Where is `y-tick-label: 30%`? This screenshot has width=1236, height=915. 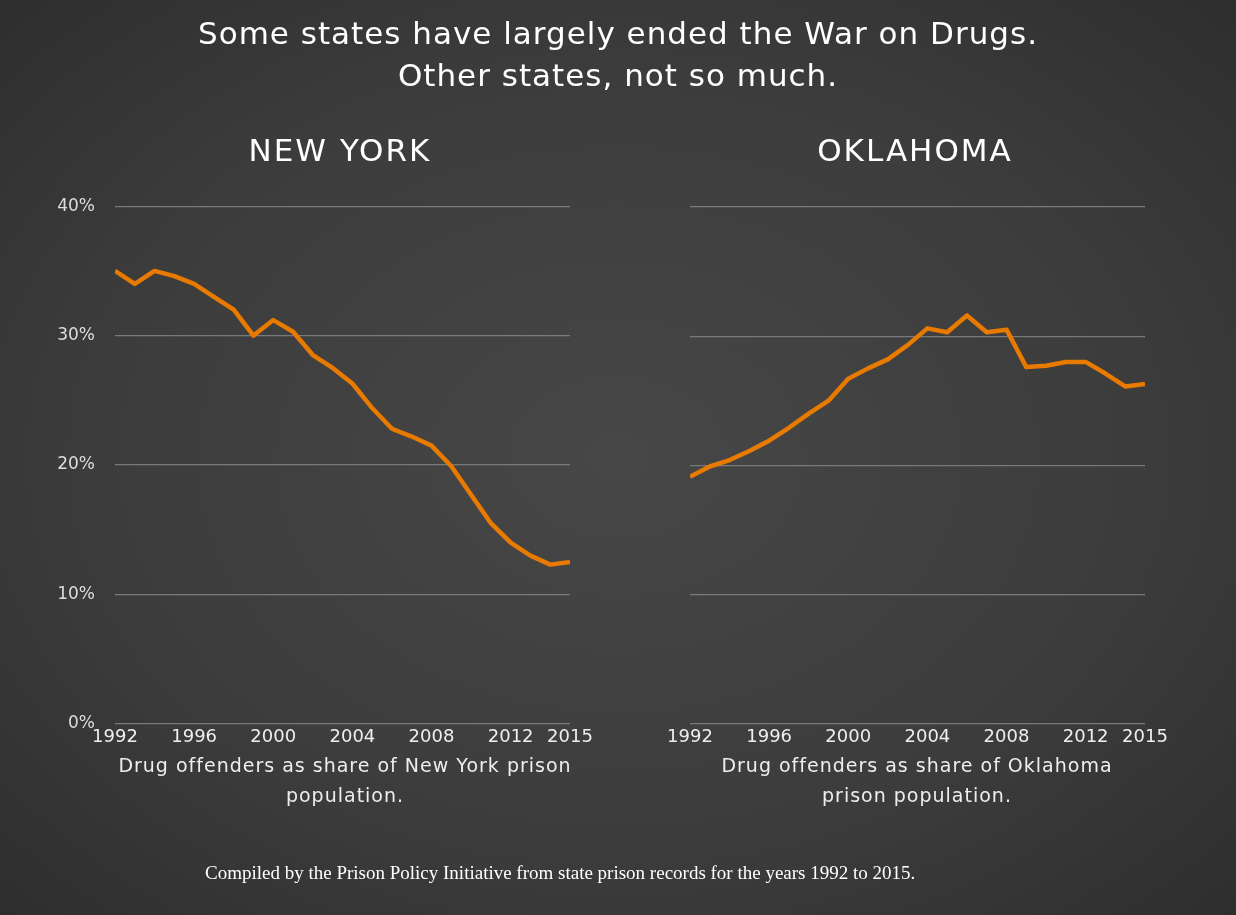
y-tick-label: 30% is located at coordinates (76, 334).